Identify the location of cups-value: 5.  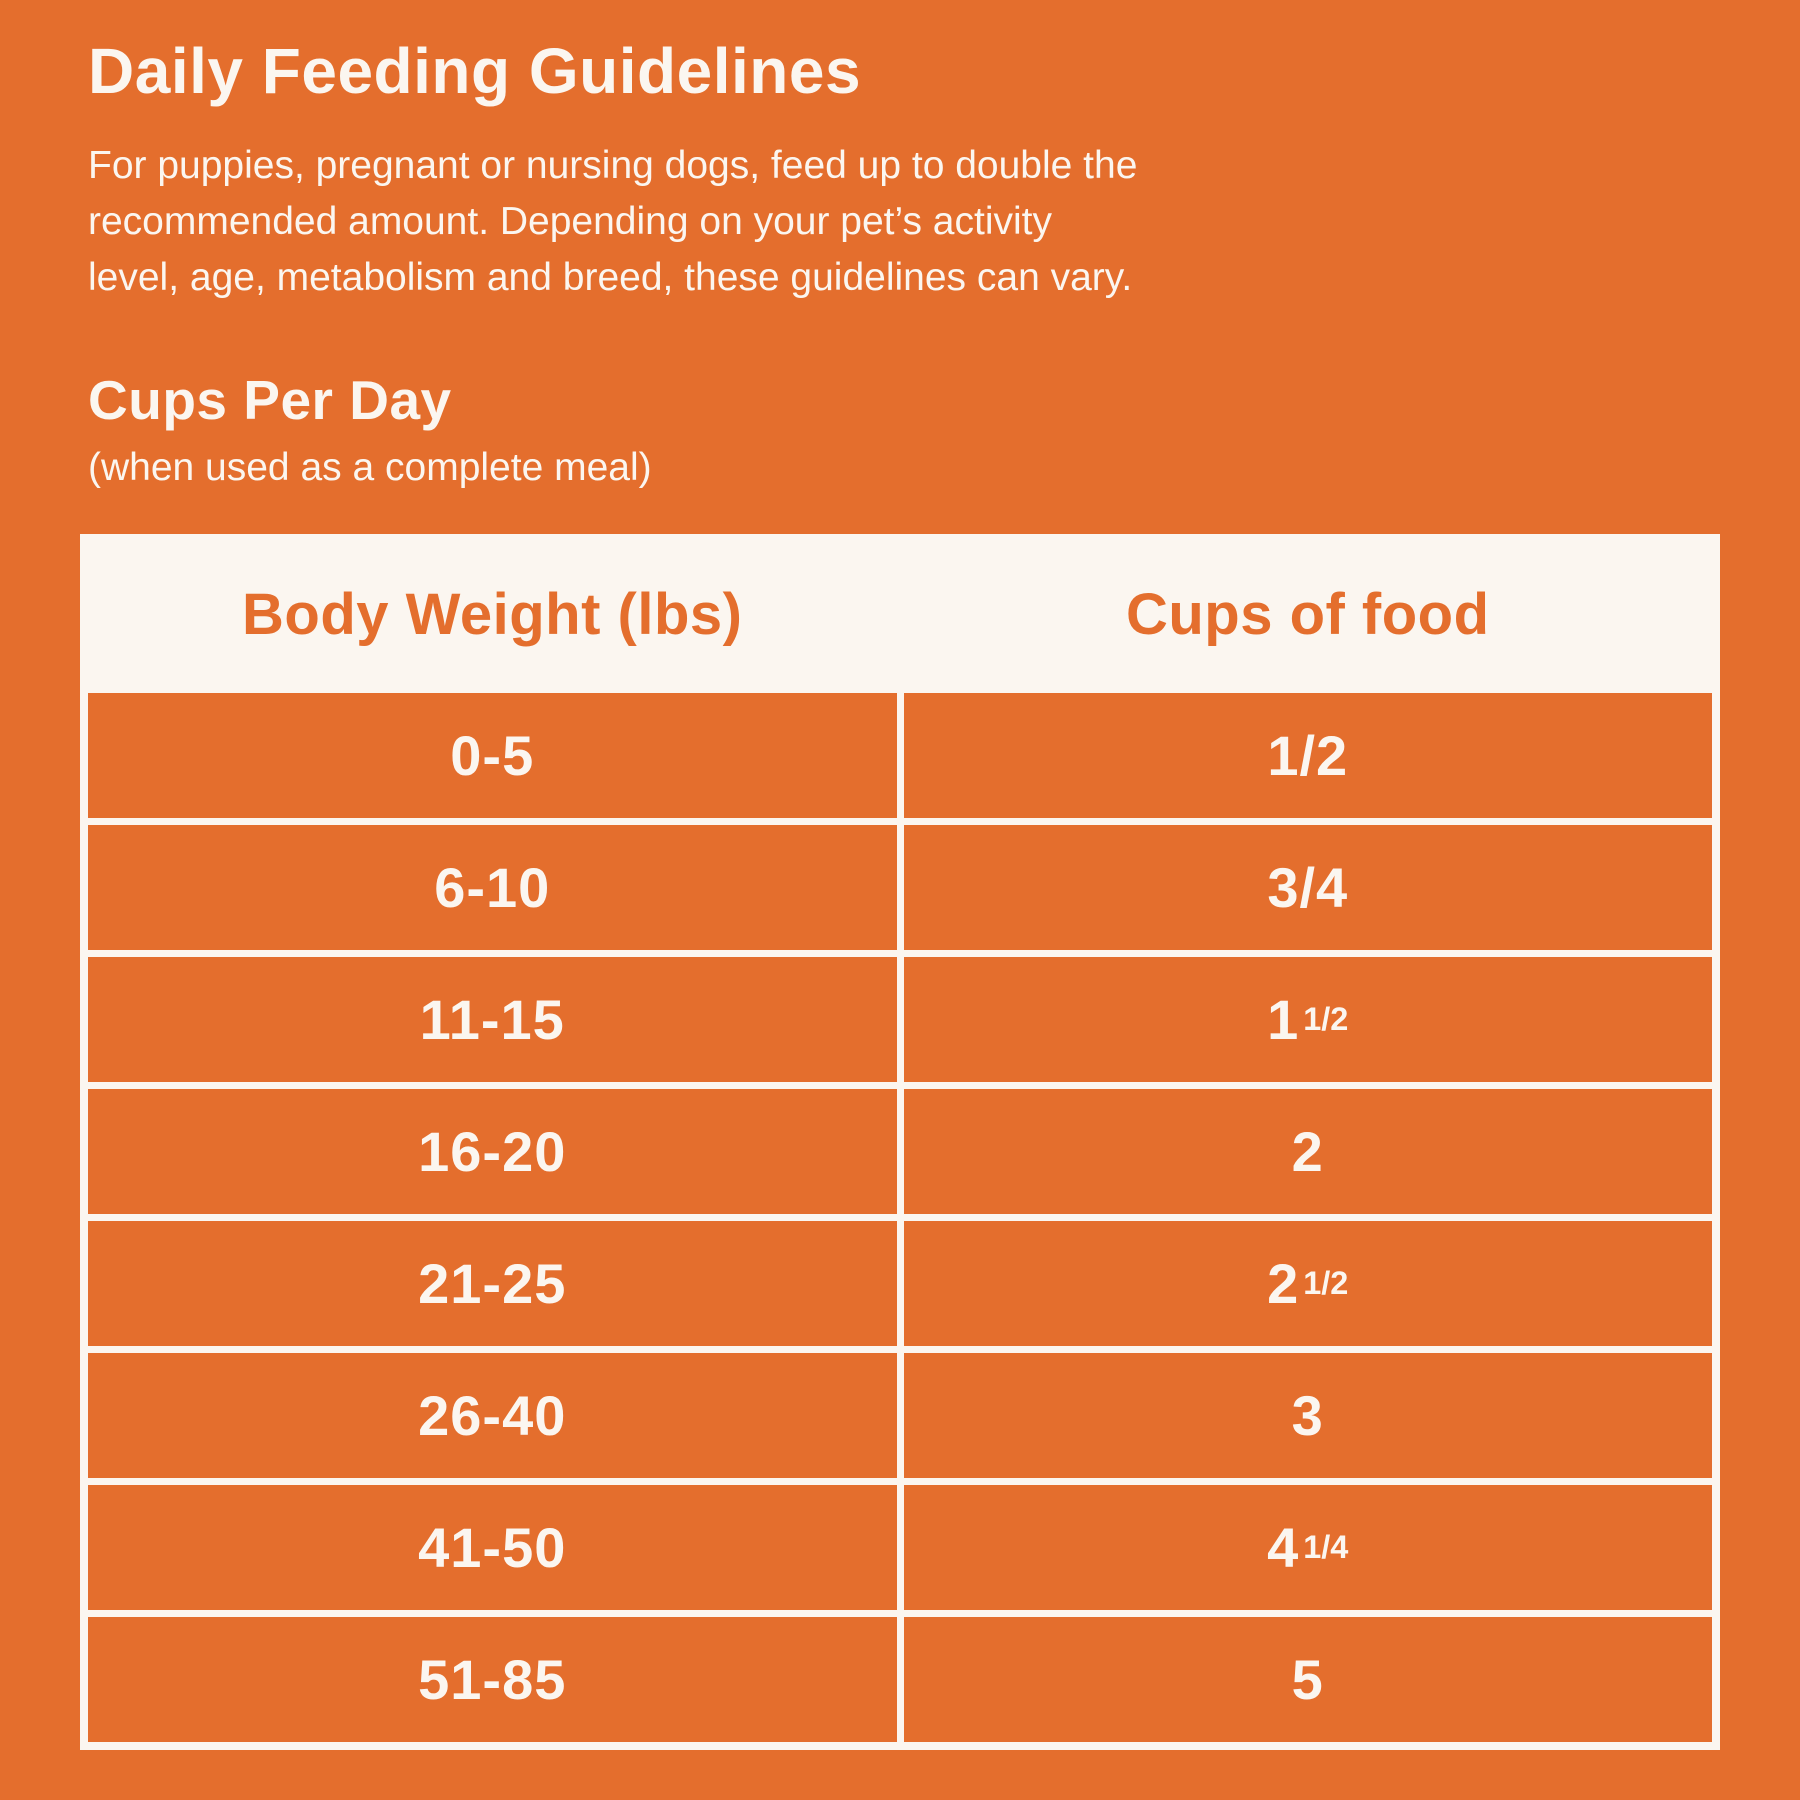
(1307, 1679).